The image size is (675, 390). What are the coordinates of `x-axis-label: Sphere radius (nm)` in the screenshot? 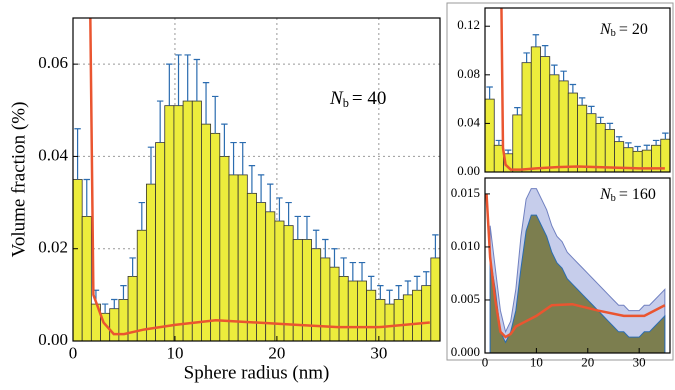 It's located at (257, 372).